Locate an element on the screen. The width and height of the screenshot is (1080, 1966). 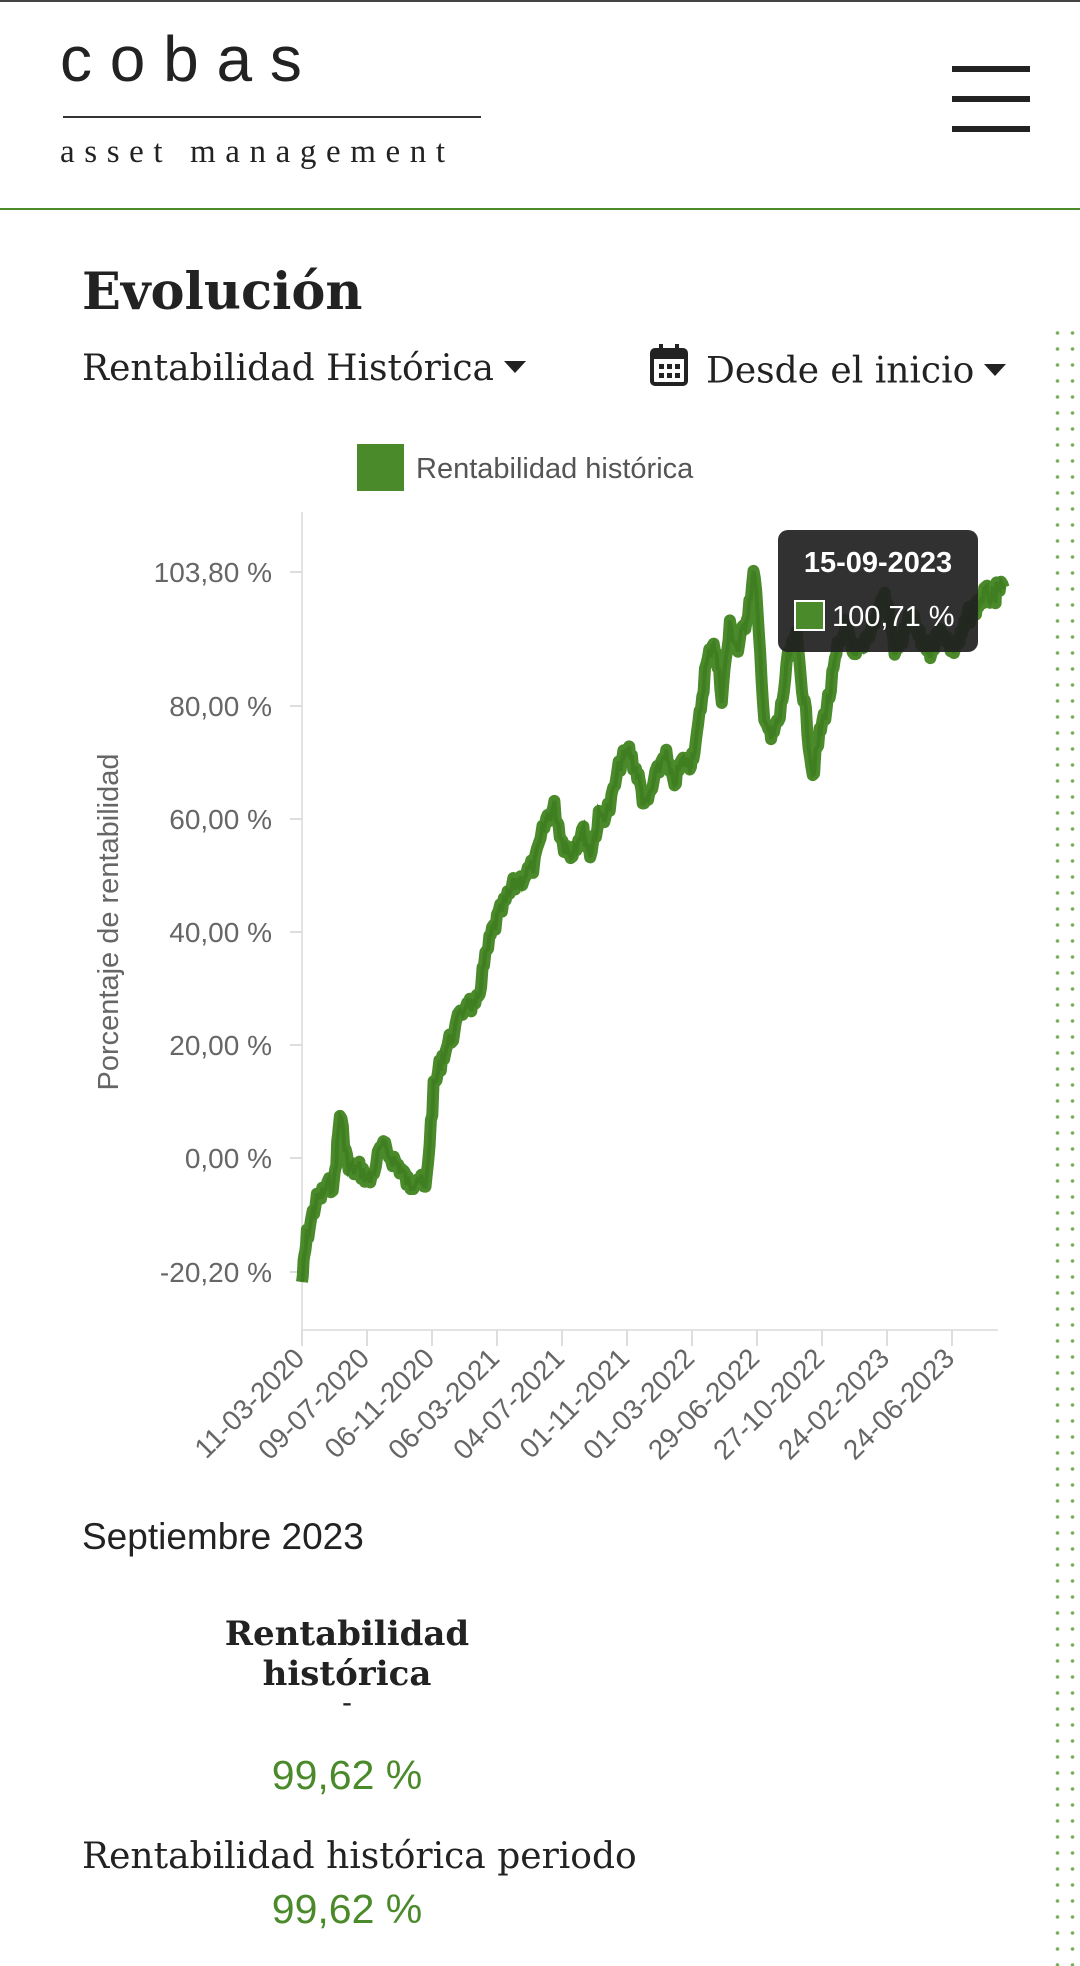
y-tick-label: 60,00 % is located at coordinates (220, 819).